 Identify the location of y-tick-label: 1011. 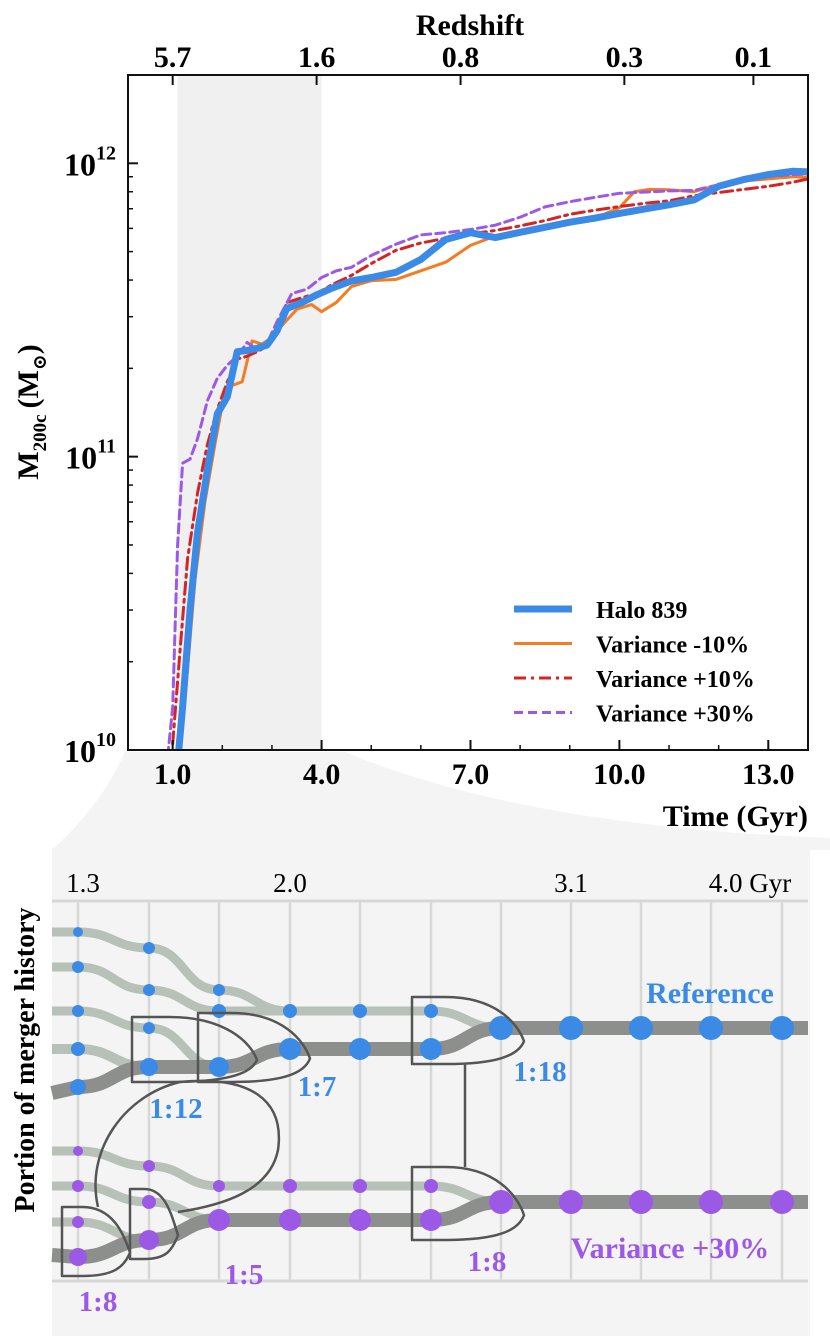
(90, 456).